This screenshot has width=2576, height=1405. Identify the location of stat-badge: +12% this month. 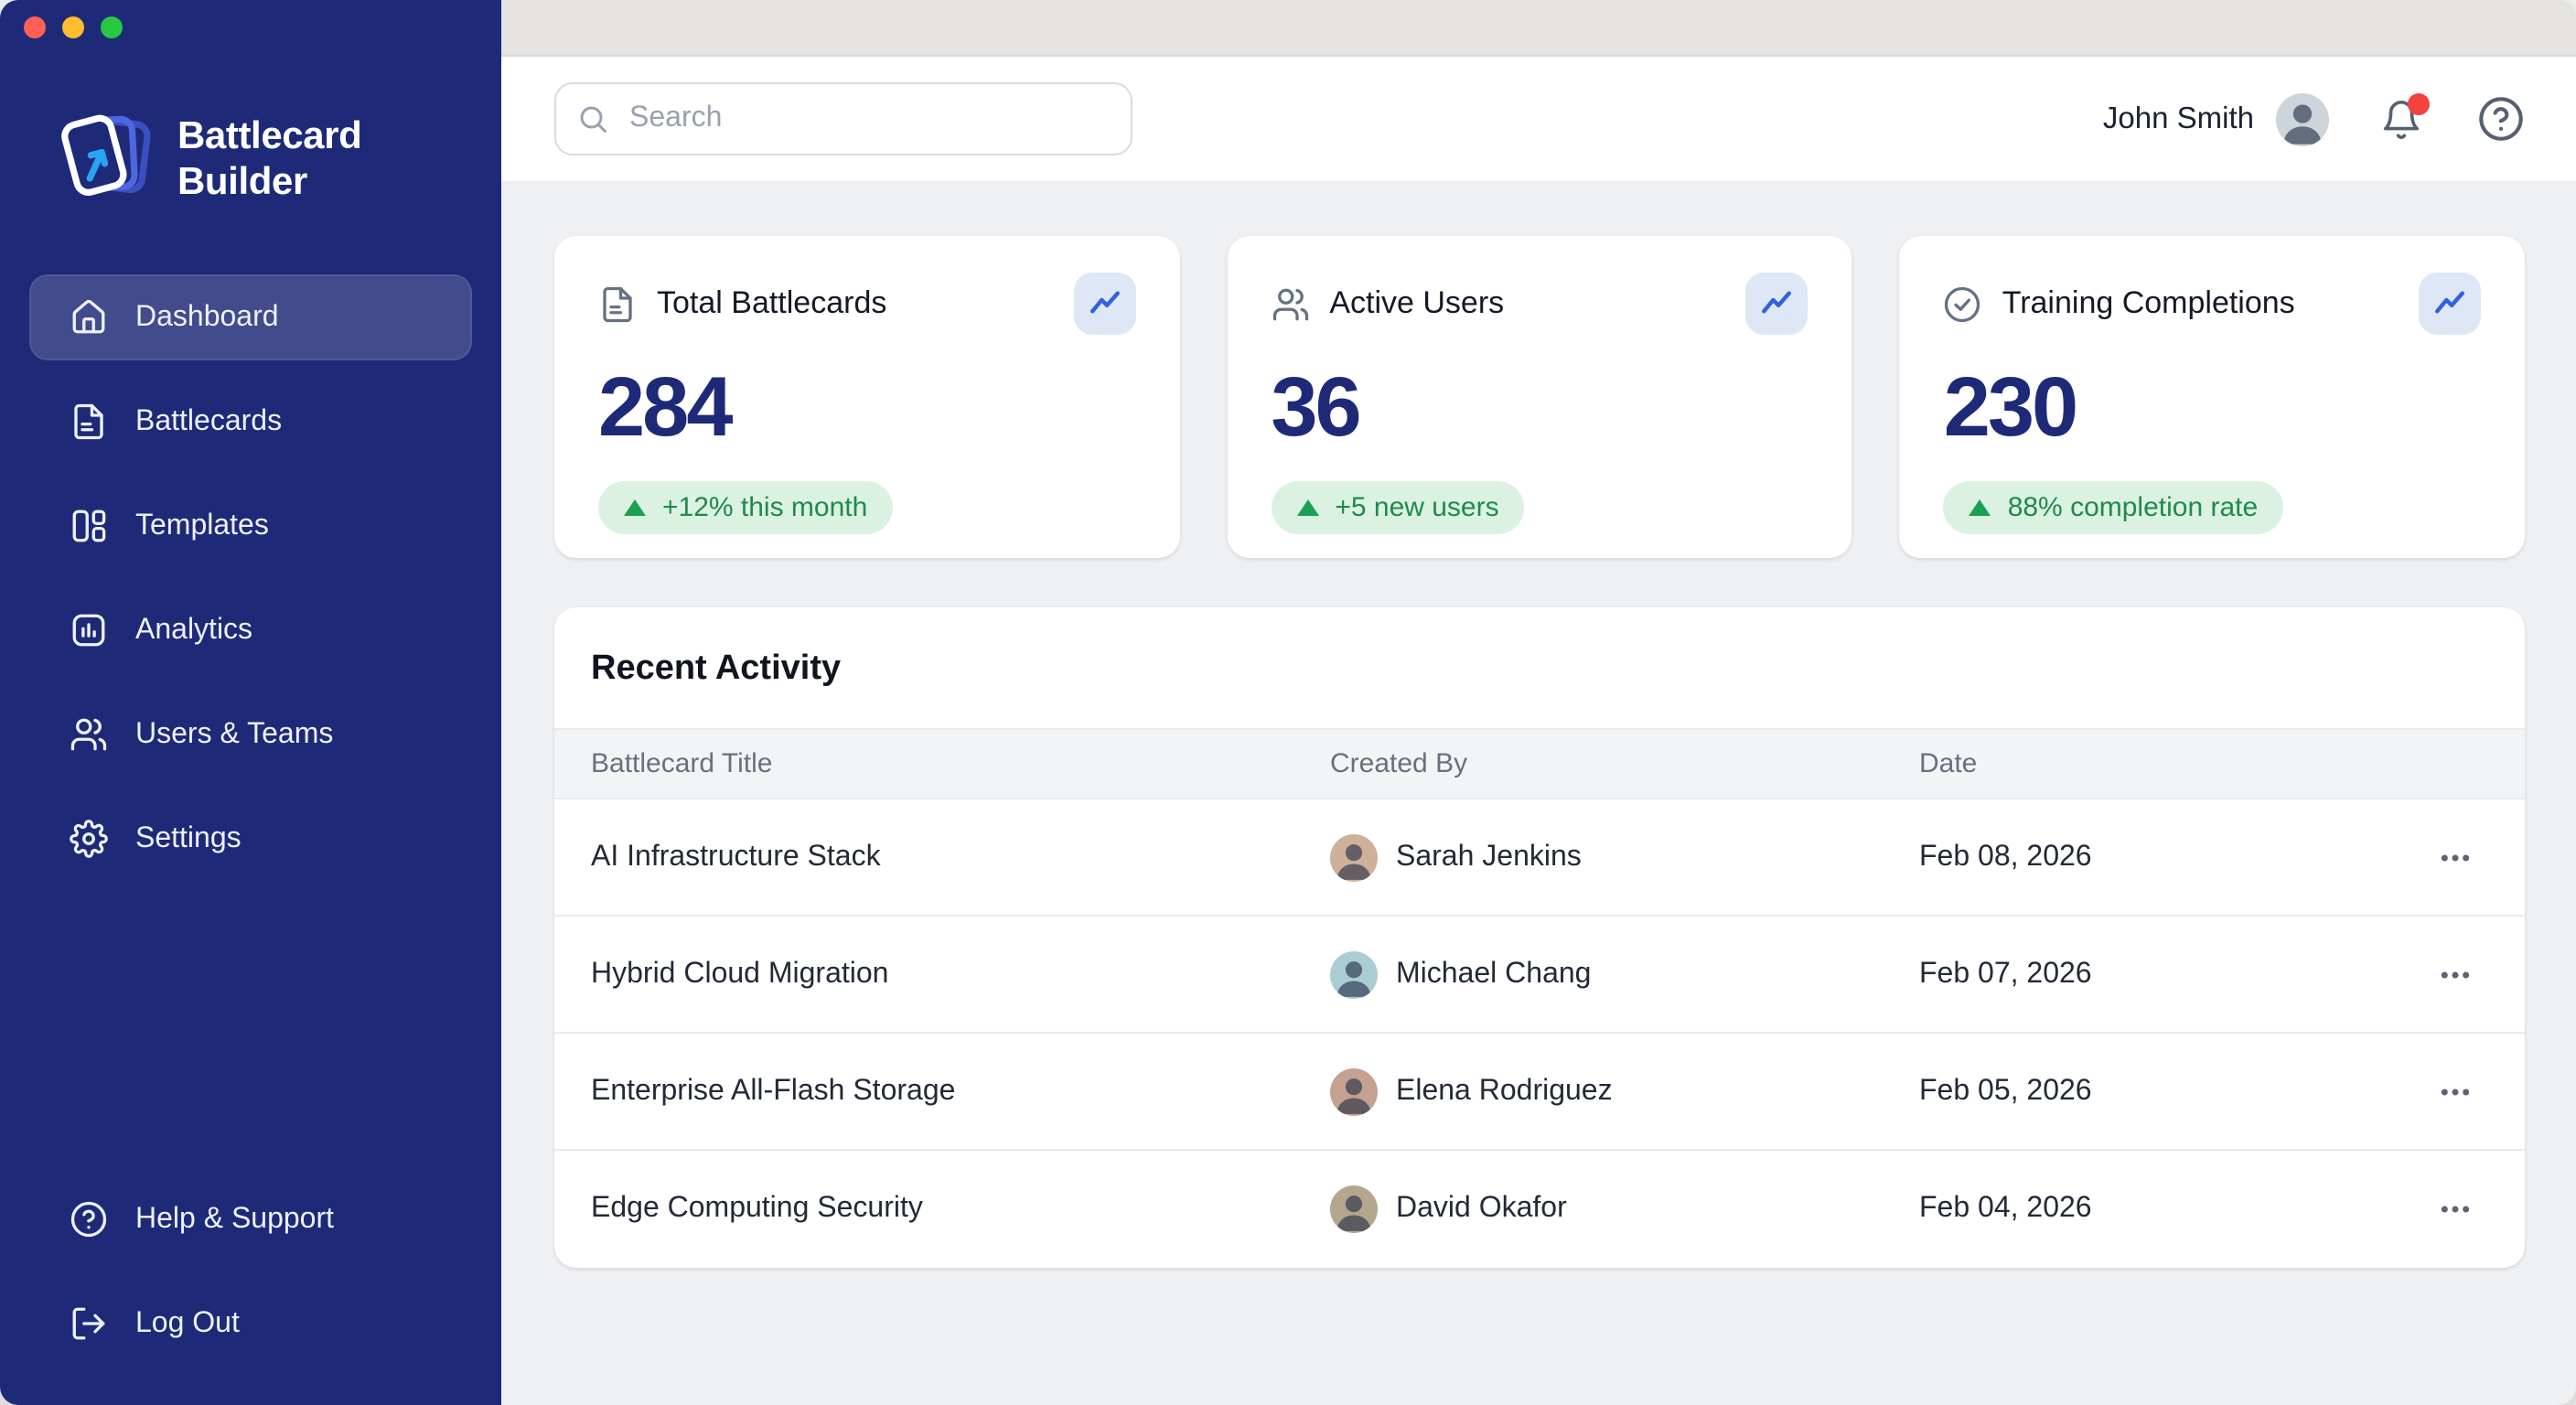
(746, 507).